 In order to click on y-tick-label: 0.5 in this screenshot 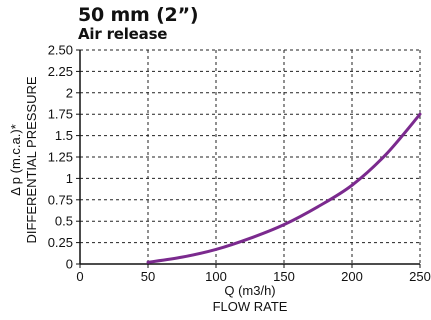, I will do `click(64, 221)`.